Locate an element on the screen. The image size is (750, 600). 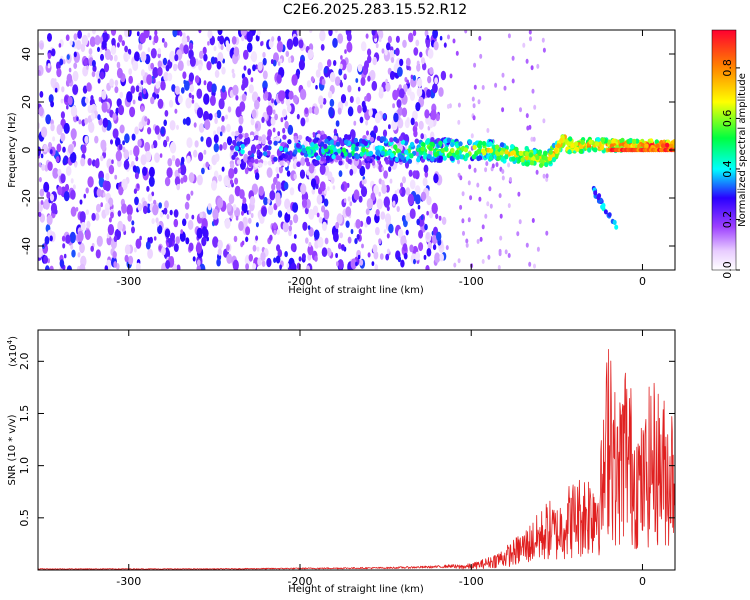
spectrogram-x-axis-label: Height of straight line (km) is located at coordinates (356, 290).